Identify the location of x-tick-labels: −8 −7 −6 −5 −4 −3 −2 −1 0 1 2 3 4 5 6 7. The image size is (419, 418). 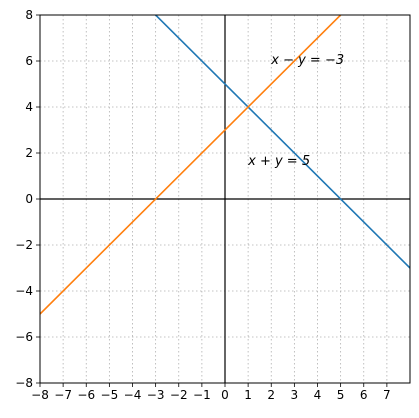
(211, 395).